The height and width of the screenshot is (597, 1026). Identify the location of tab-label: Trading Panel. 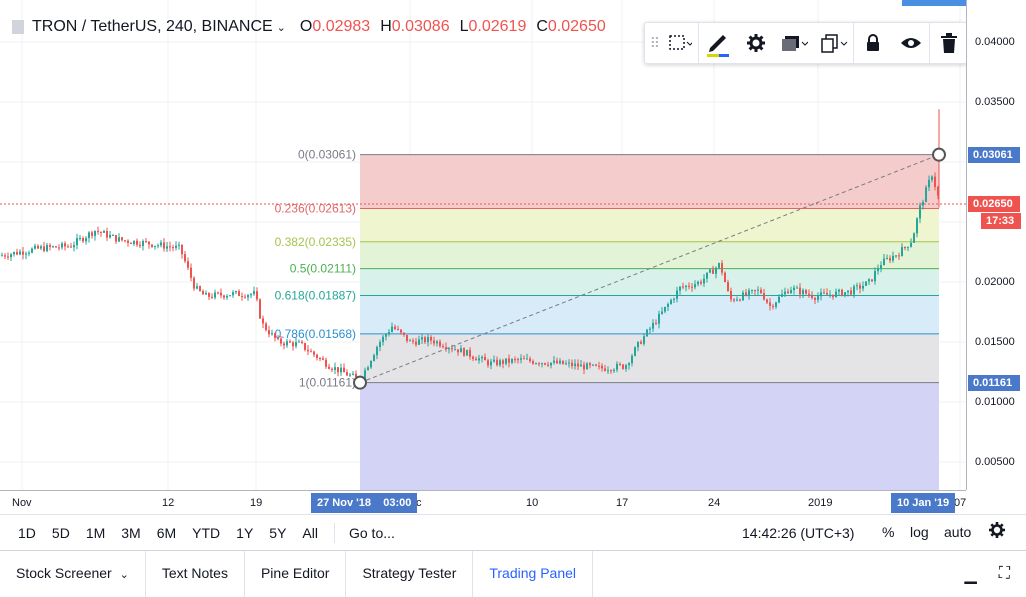
(533, 572).